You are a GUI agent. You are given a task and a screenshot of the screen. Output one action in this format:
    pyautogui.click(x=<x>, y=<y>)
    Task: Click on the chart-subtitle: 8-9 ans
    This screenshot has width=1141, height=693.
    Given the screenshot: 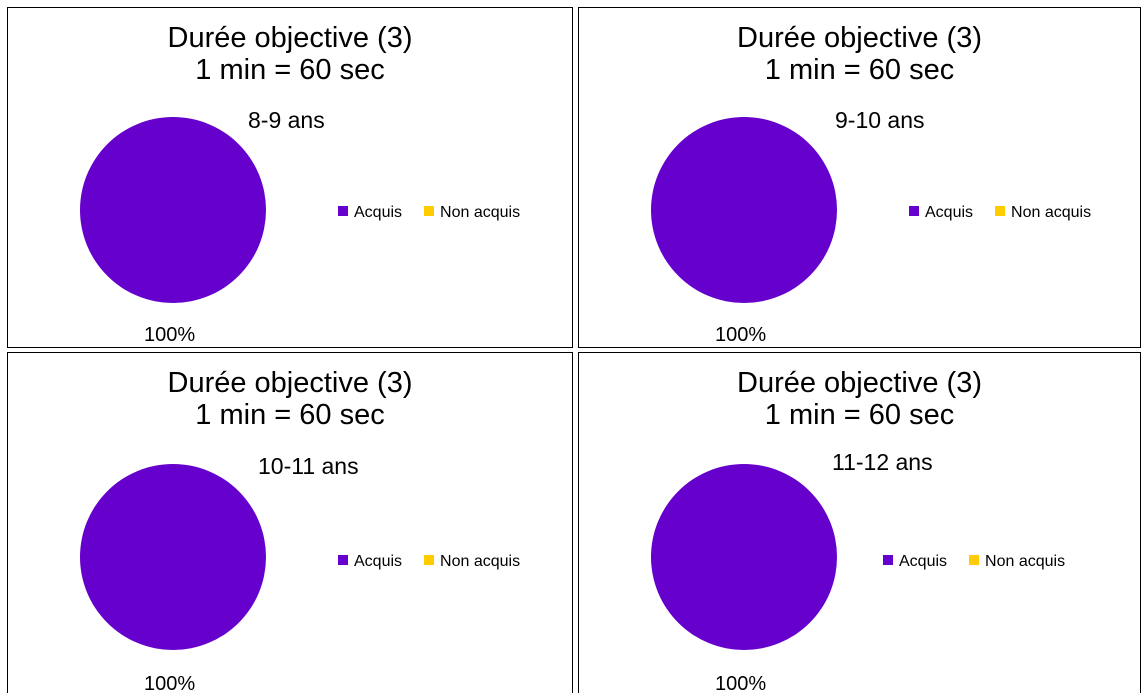 What is the action you would take?
    pyautogui.click(x=286, y=120)
    